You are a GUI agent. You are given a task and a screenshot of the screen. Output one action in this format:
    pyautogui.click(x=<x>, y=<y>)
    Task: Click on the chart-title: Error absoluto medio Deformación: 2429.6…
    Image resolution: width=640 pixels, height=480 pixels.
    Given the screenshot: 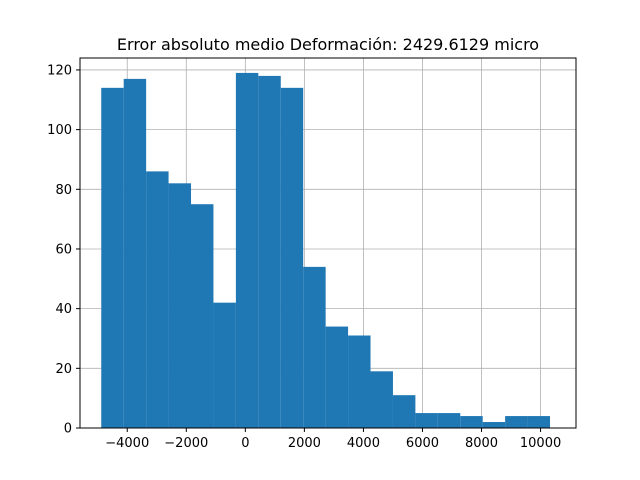 What is the action you would take?
    pyautogui.click(x=328, y=44)
    